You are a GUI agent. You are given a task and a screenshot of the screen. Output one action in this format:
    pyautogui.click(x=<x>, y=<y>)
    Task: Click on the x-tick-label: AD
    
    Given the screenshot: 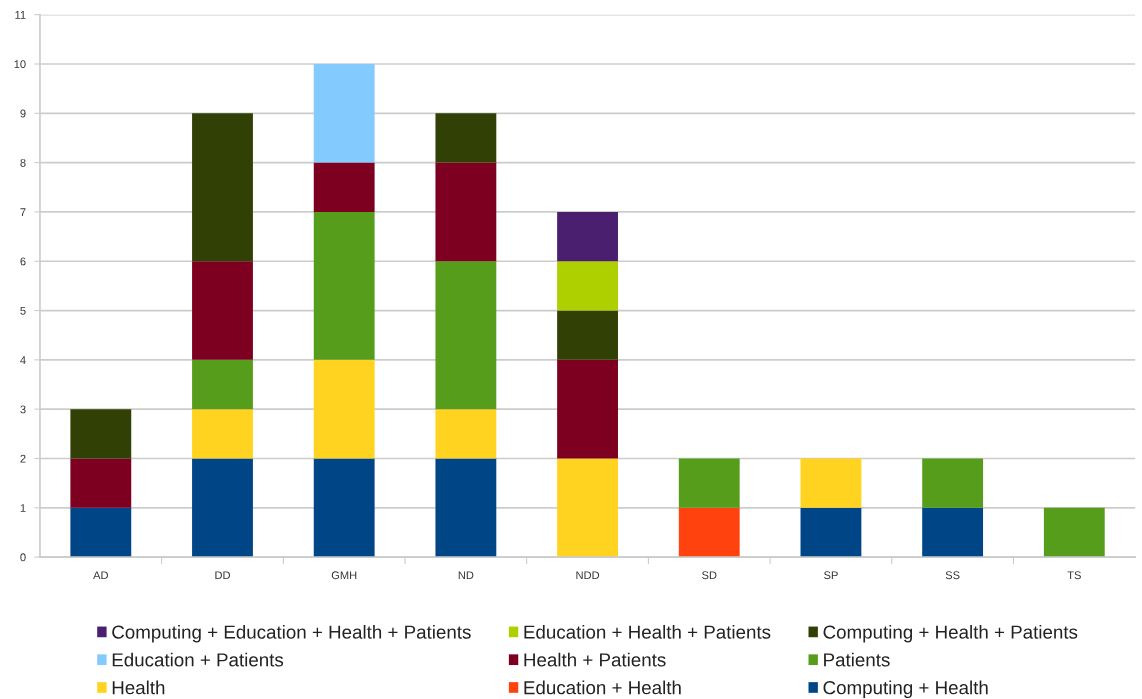 What is the action you would take?
    pyautogui.click(x=100, y=575)
    